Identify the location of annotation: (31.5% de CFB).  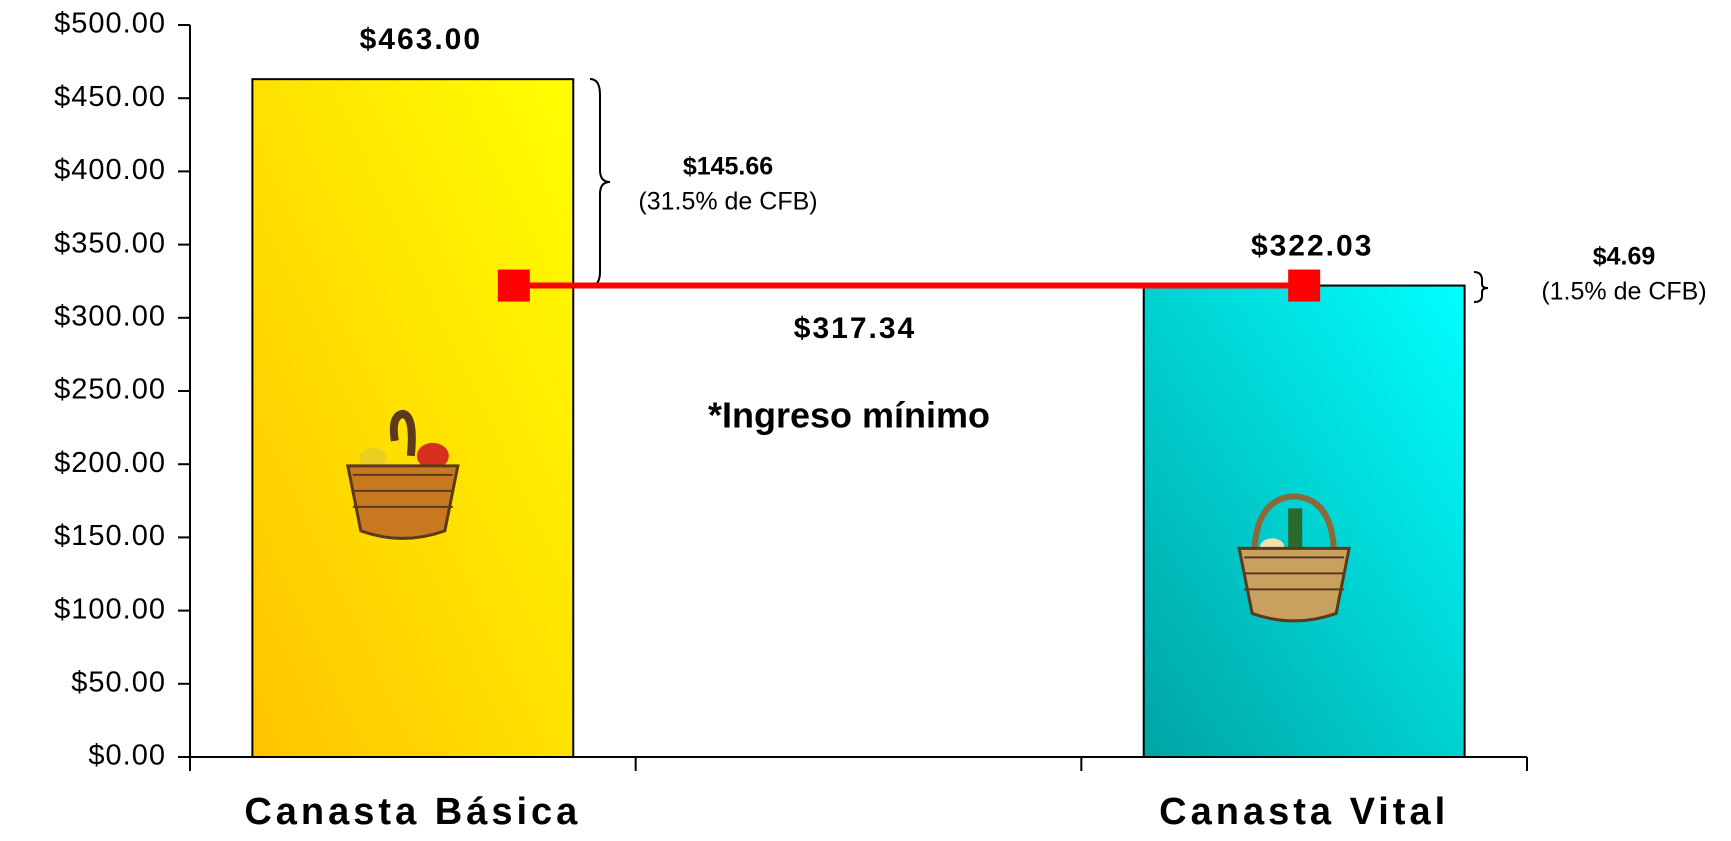
(727, 202).